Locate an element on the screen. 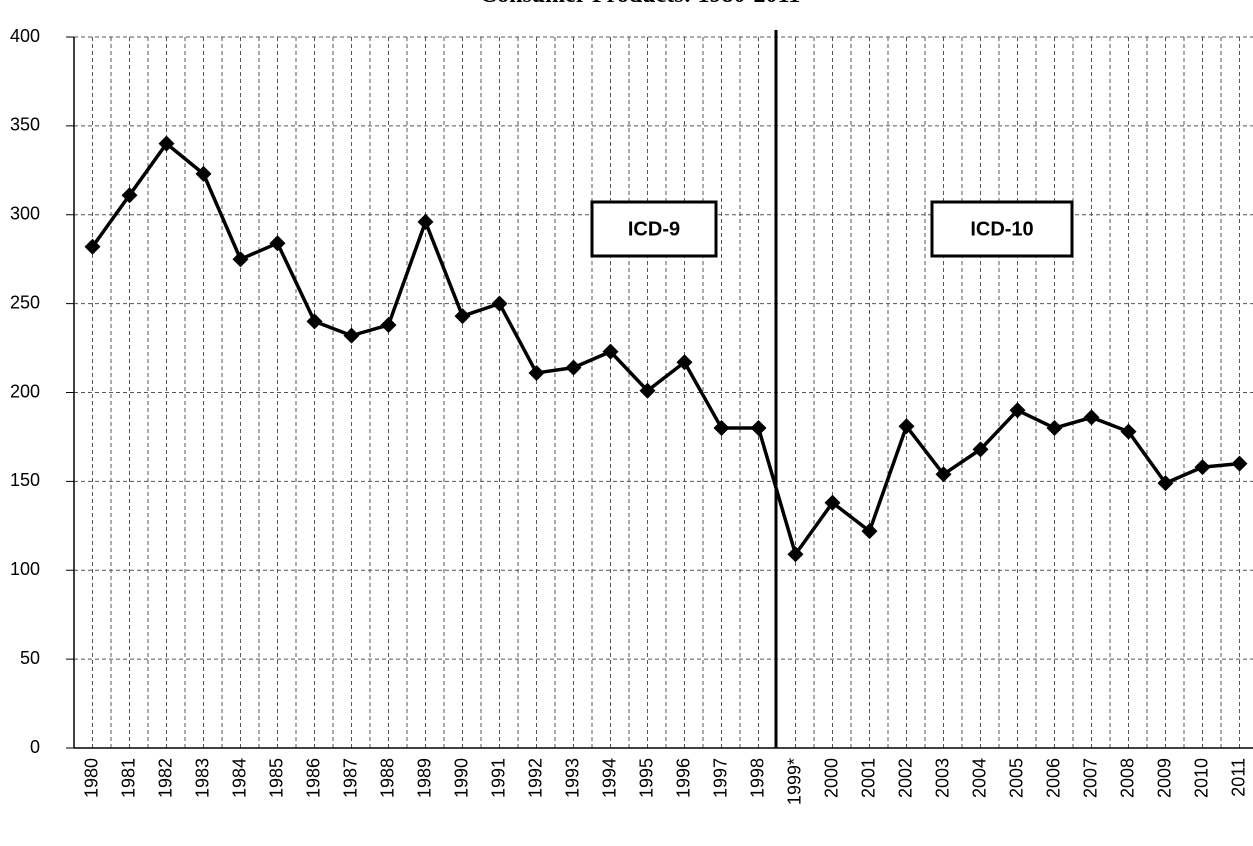 The image size is (1253, 846). y-tick-label: 400 is located at coordinates (25, 36).